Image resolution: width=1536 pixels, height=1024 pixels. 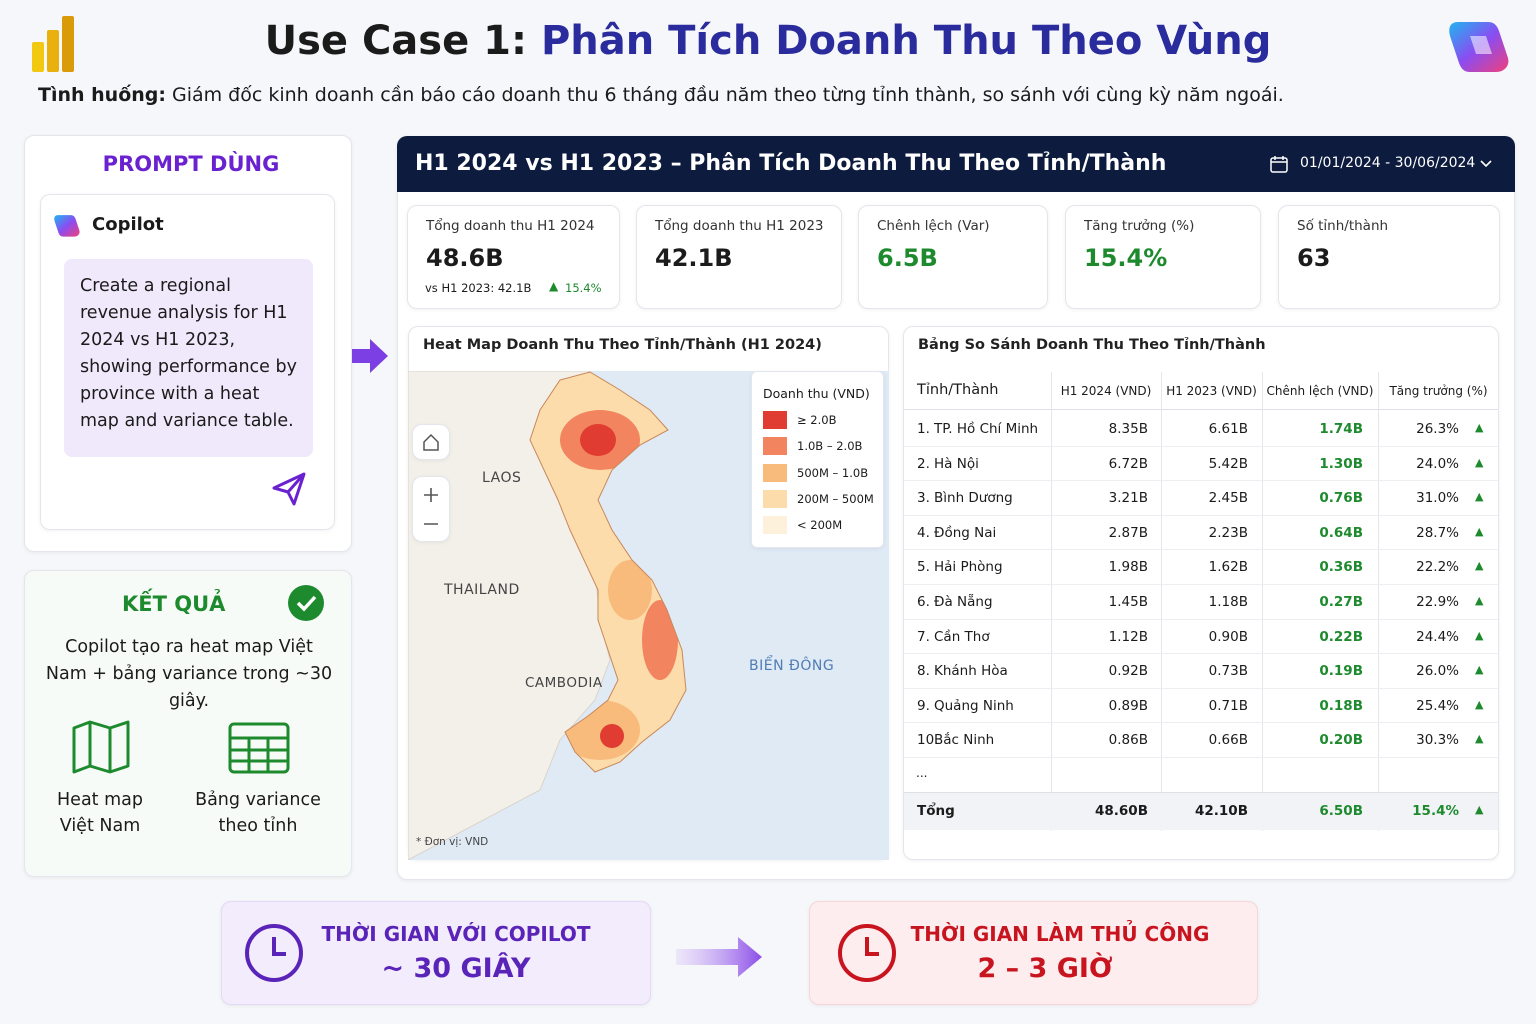 What do you see at coordinates (482, 590) in the screenshot?
I see `map-label: THAILAND` at bounding box center [482, 590].